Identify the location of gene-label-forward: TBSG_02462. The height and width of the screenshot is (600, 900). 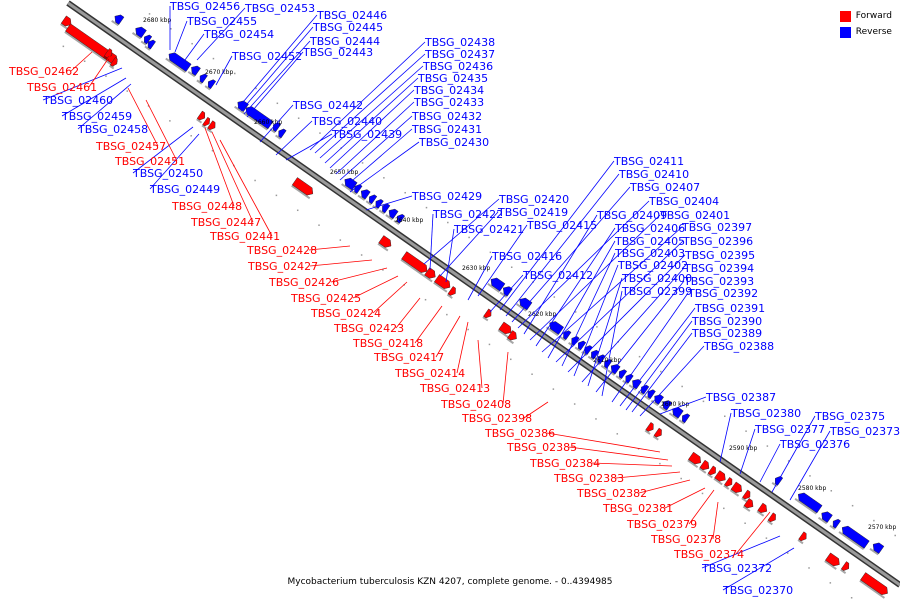
(43, 71).